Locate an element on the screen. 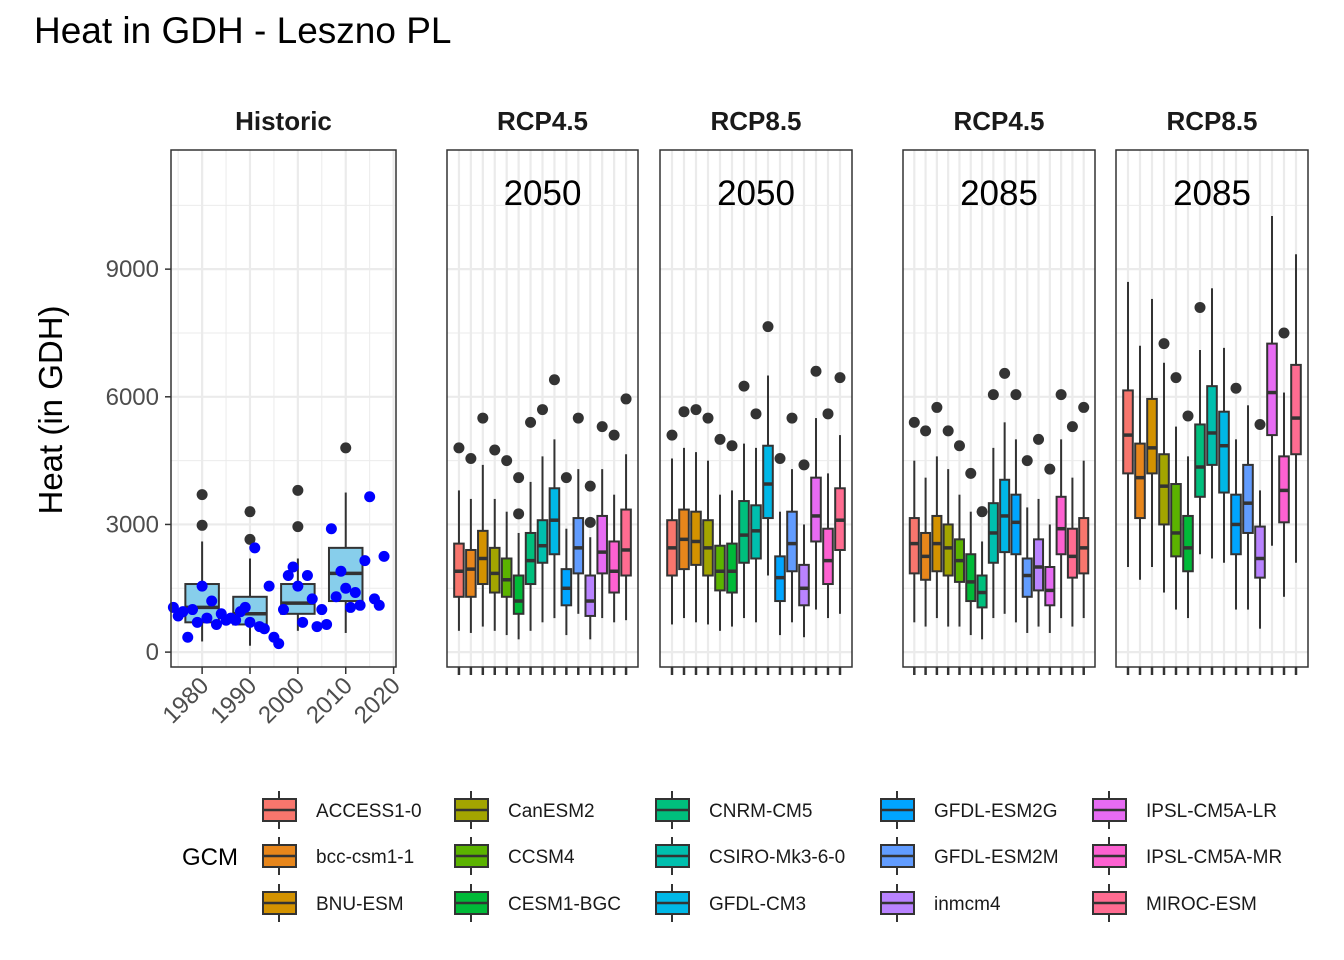 The width and height of the screenshot is (1344, 960). legend-label: BNU-ESM is located at coordinates (360, 904).